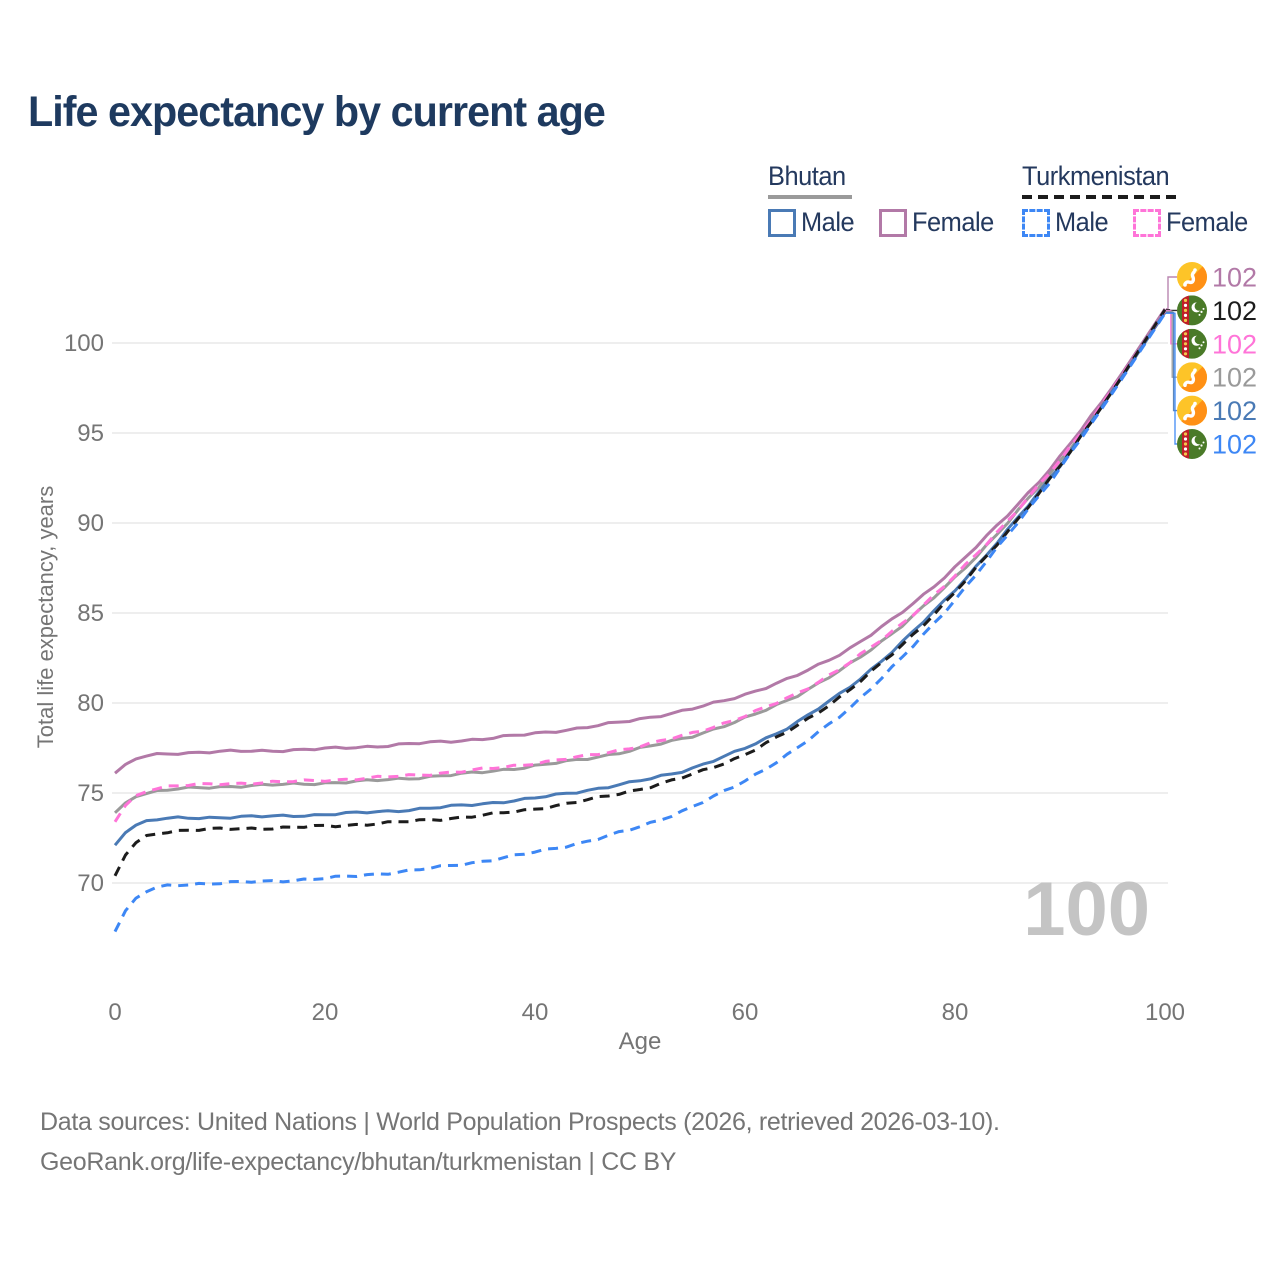 Image resolution: width=1280 pixels, height=1280 pixels. Describe the element at coordinates (90, 883) in the screenshot. I see `y-tick-label: 70` at that location.